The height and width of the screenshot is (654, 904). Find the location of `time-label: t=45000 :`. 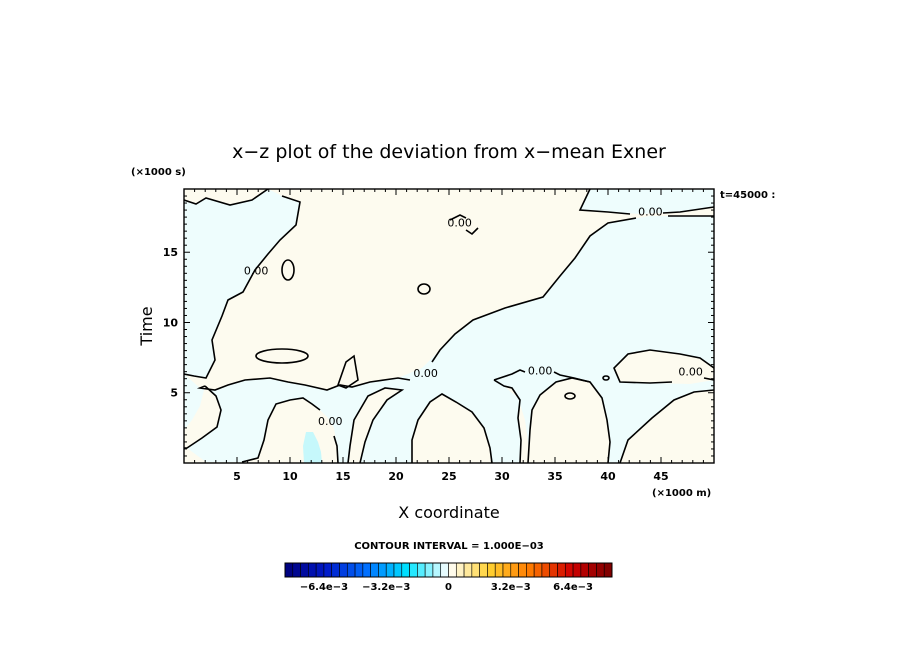

time-label: t=45000 : is located at coordinates (747, 195).